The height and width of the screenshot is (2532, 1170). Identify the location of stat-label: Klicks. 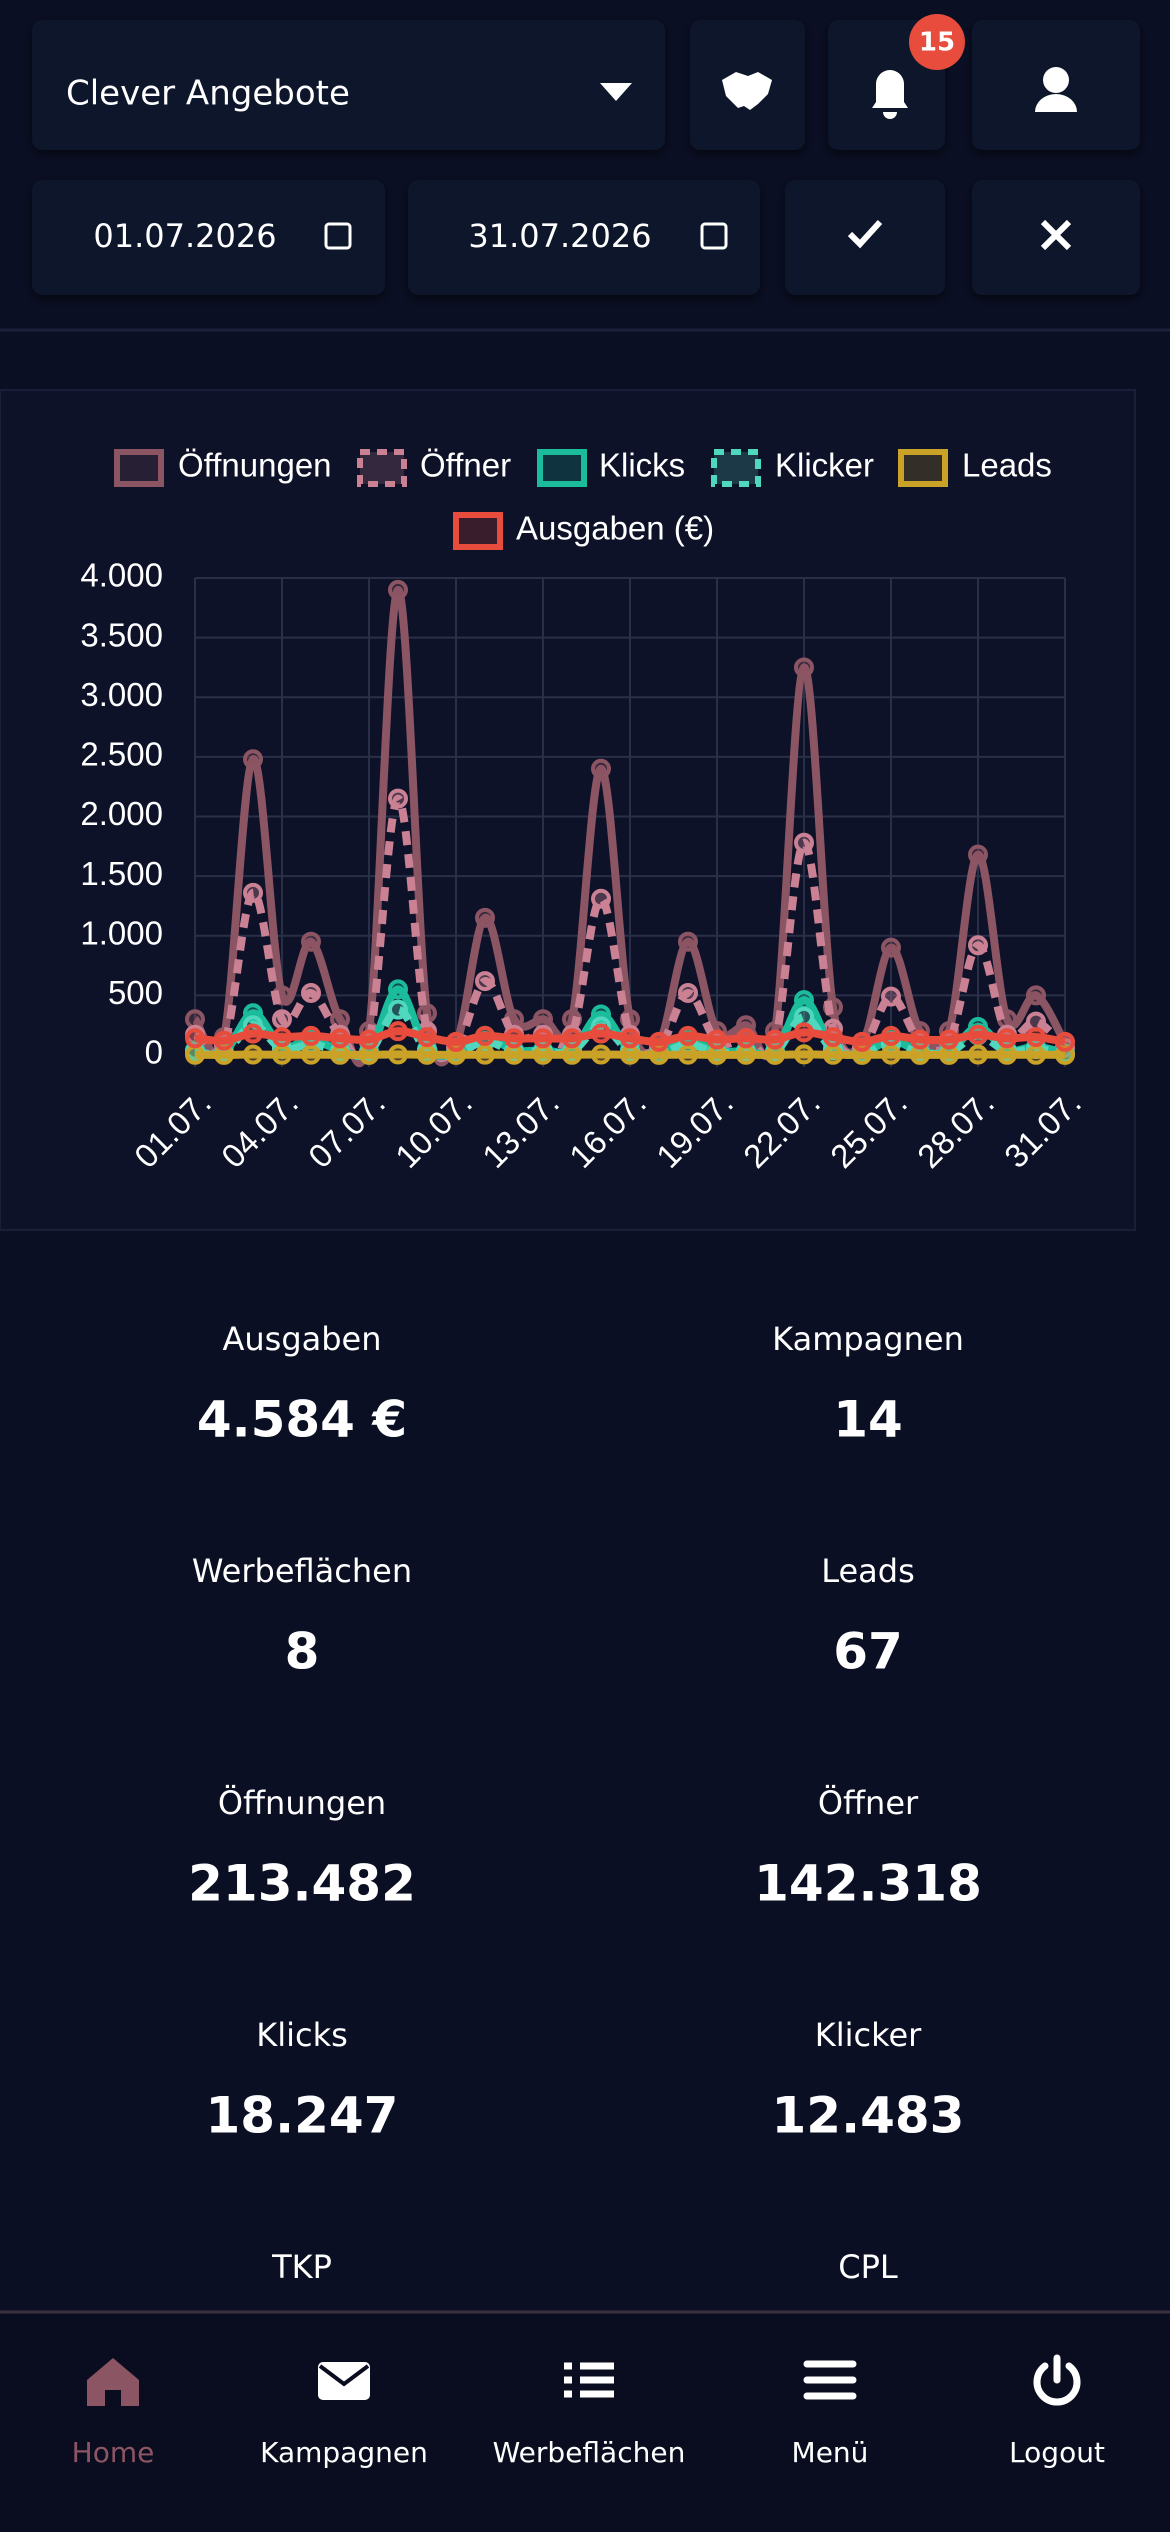
(302, 2035).